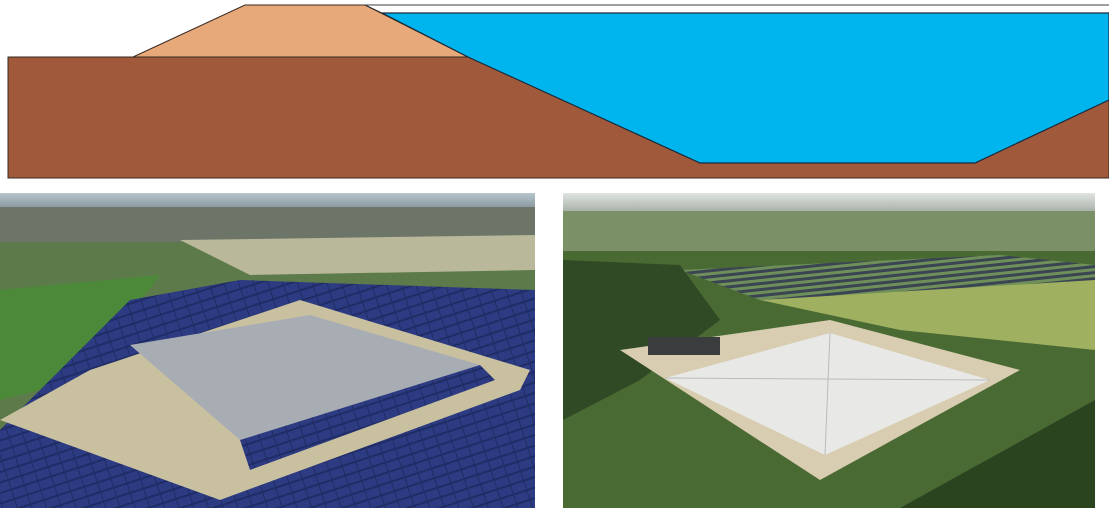 The height and width of the screenshot is (508, 1109). Describe the element at coordinates (367, 417) in the screenshot. I see `solar-row` at that location.